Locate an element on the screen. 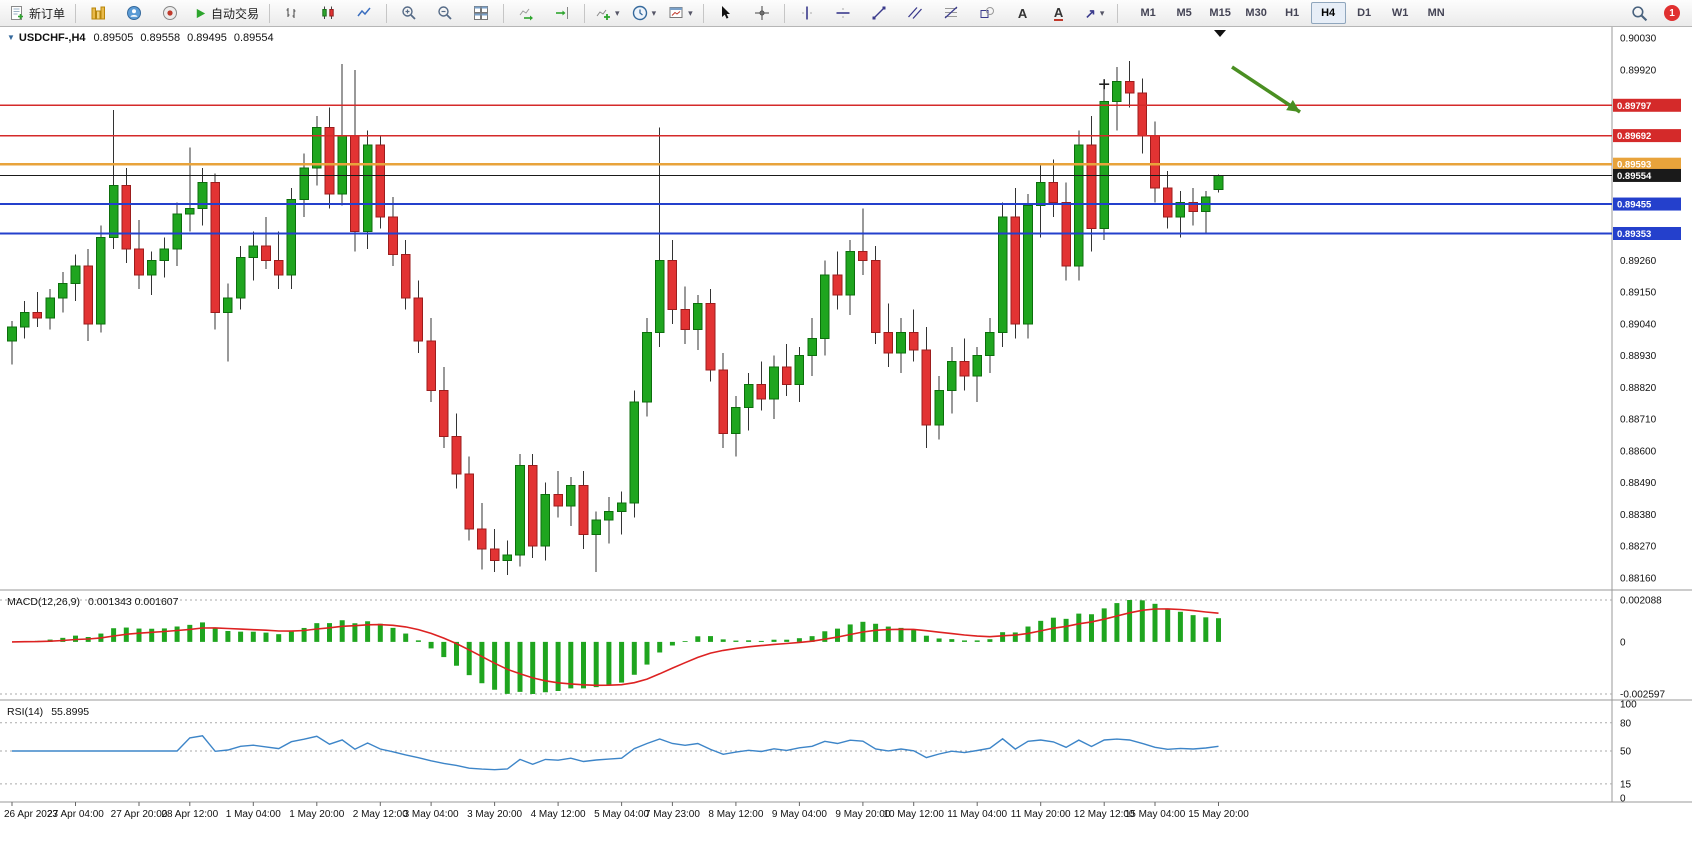 The image size is (1692, 859). new-order-button: 新订单 is located at coordinates (37, 13).